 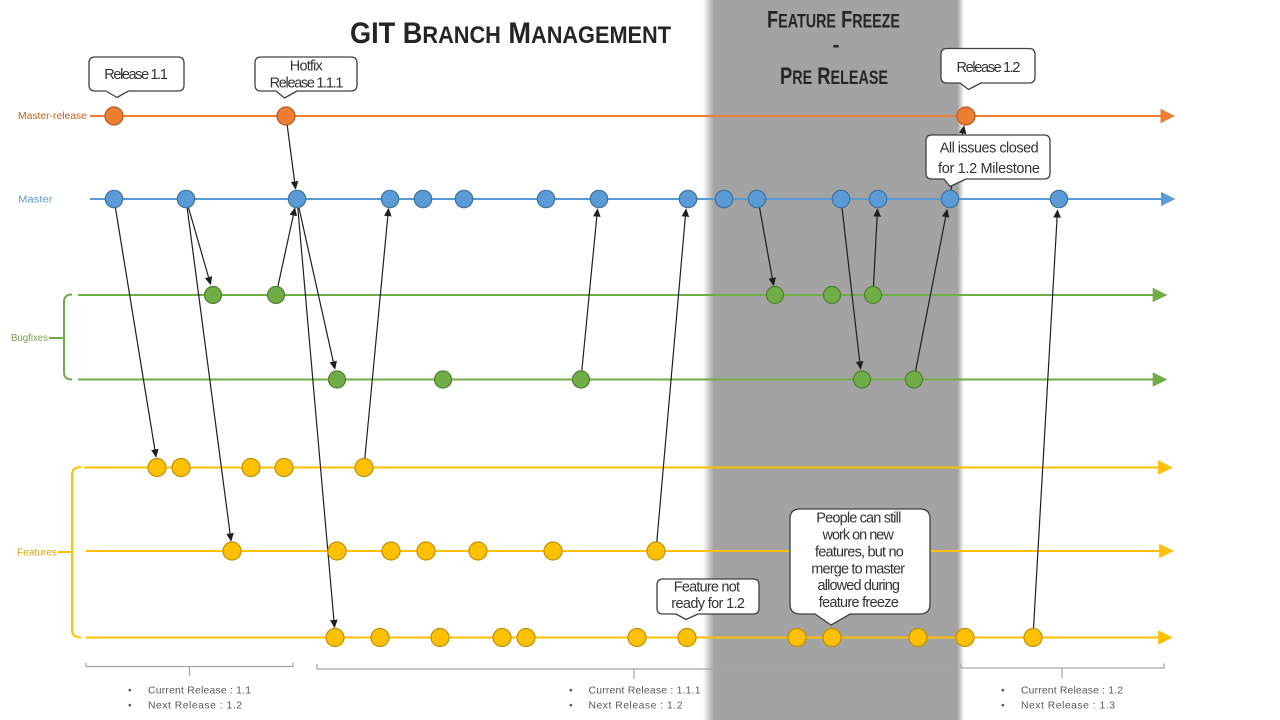 I want to click on svg-text: People can still, so click(x=858, y=519).